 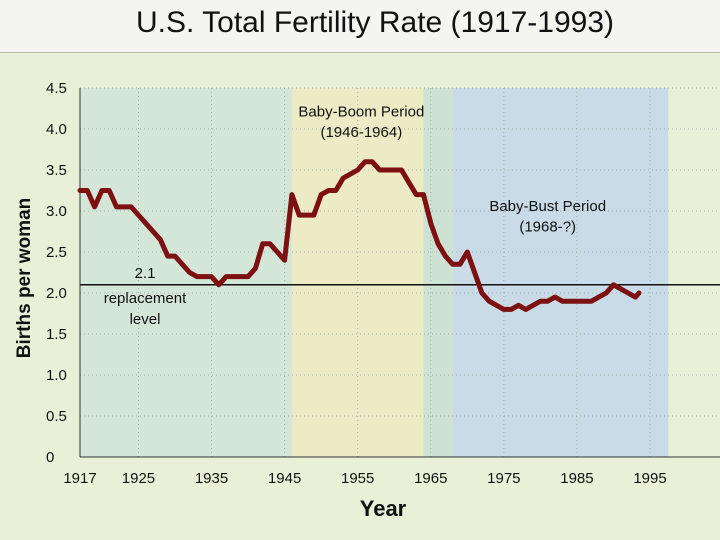 What do you see at coordinates (547, 227) in the screenshot?
I see `period-annotation-3: (1968-?)` at bounding box center [547, 227].